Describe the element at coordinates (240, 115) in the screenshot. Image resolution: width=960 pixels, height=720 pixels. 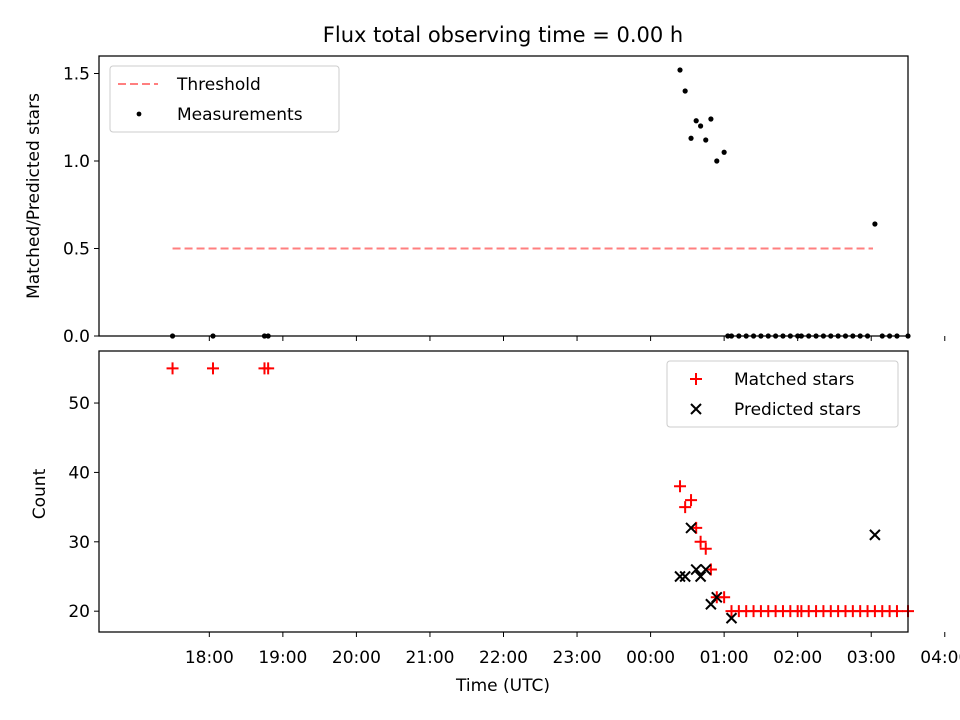
I see `legend-measurements-label: Measurements` at that location.